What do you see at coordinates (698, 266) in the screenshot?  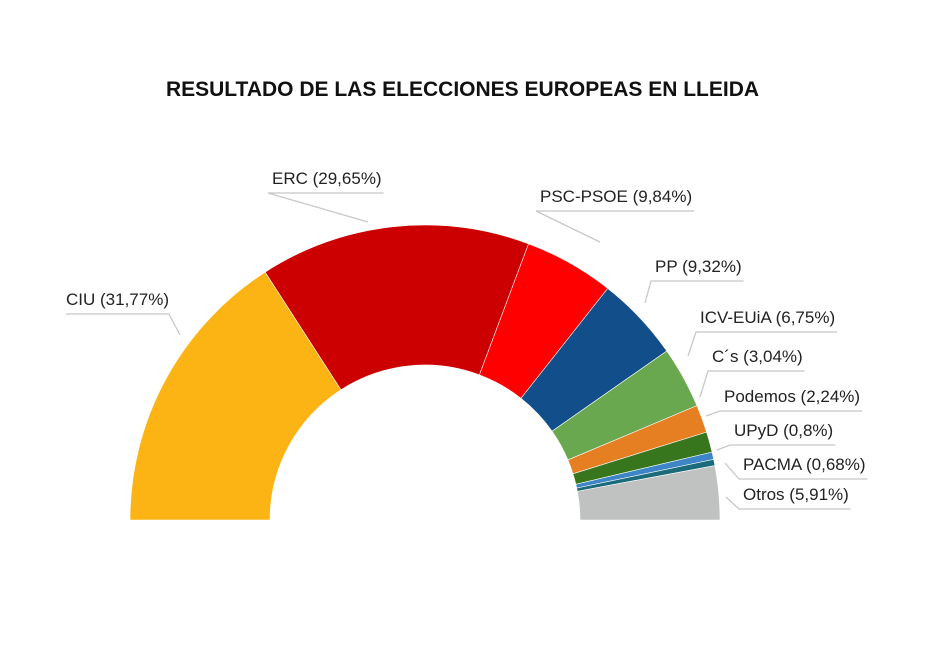 I see `data-label: PP (9,32%)` at bounding box center [698, 266].